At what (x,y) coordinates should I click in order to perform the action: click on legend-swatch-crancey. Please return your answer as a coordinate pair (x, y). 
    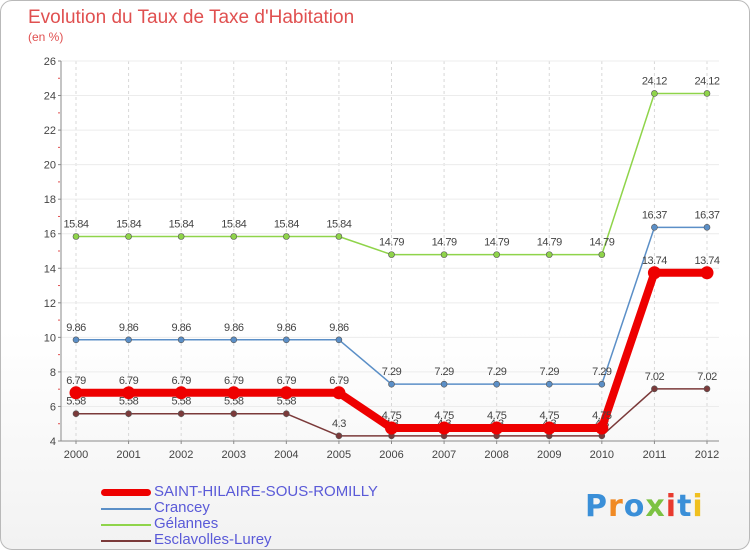
    Looking at the image, I should click on (126, 509).